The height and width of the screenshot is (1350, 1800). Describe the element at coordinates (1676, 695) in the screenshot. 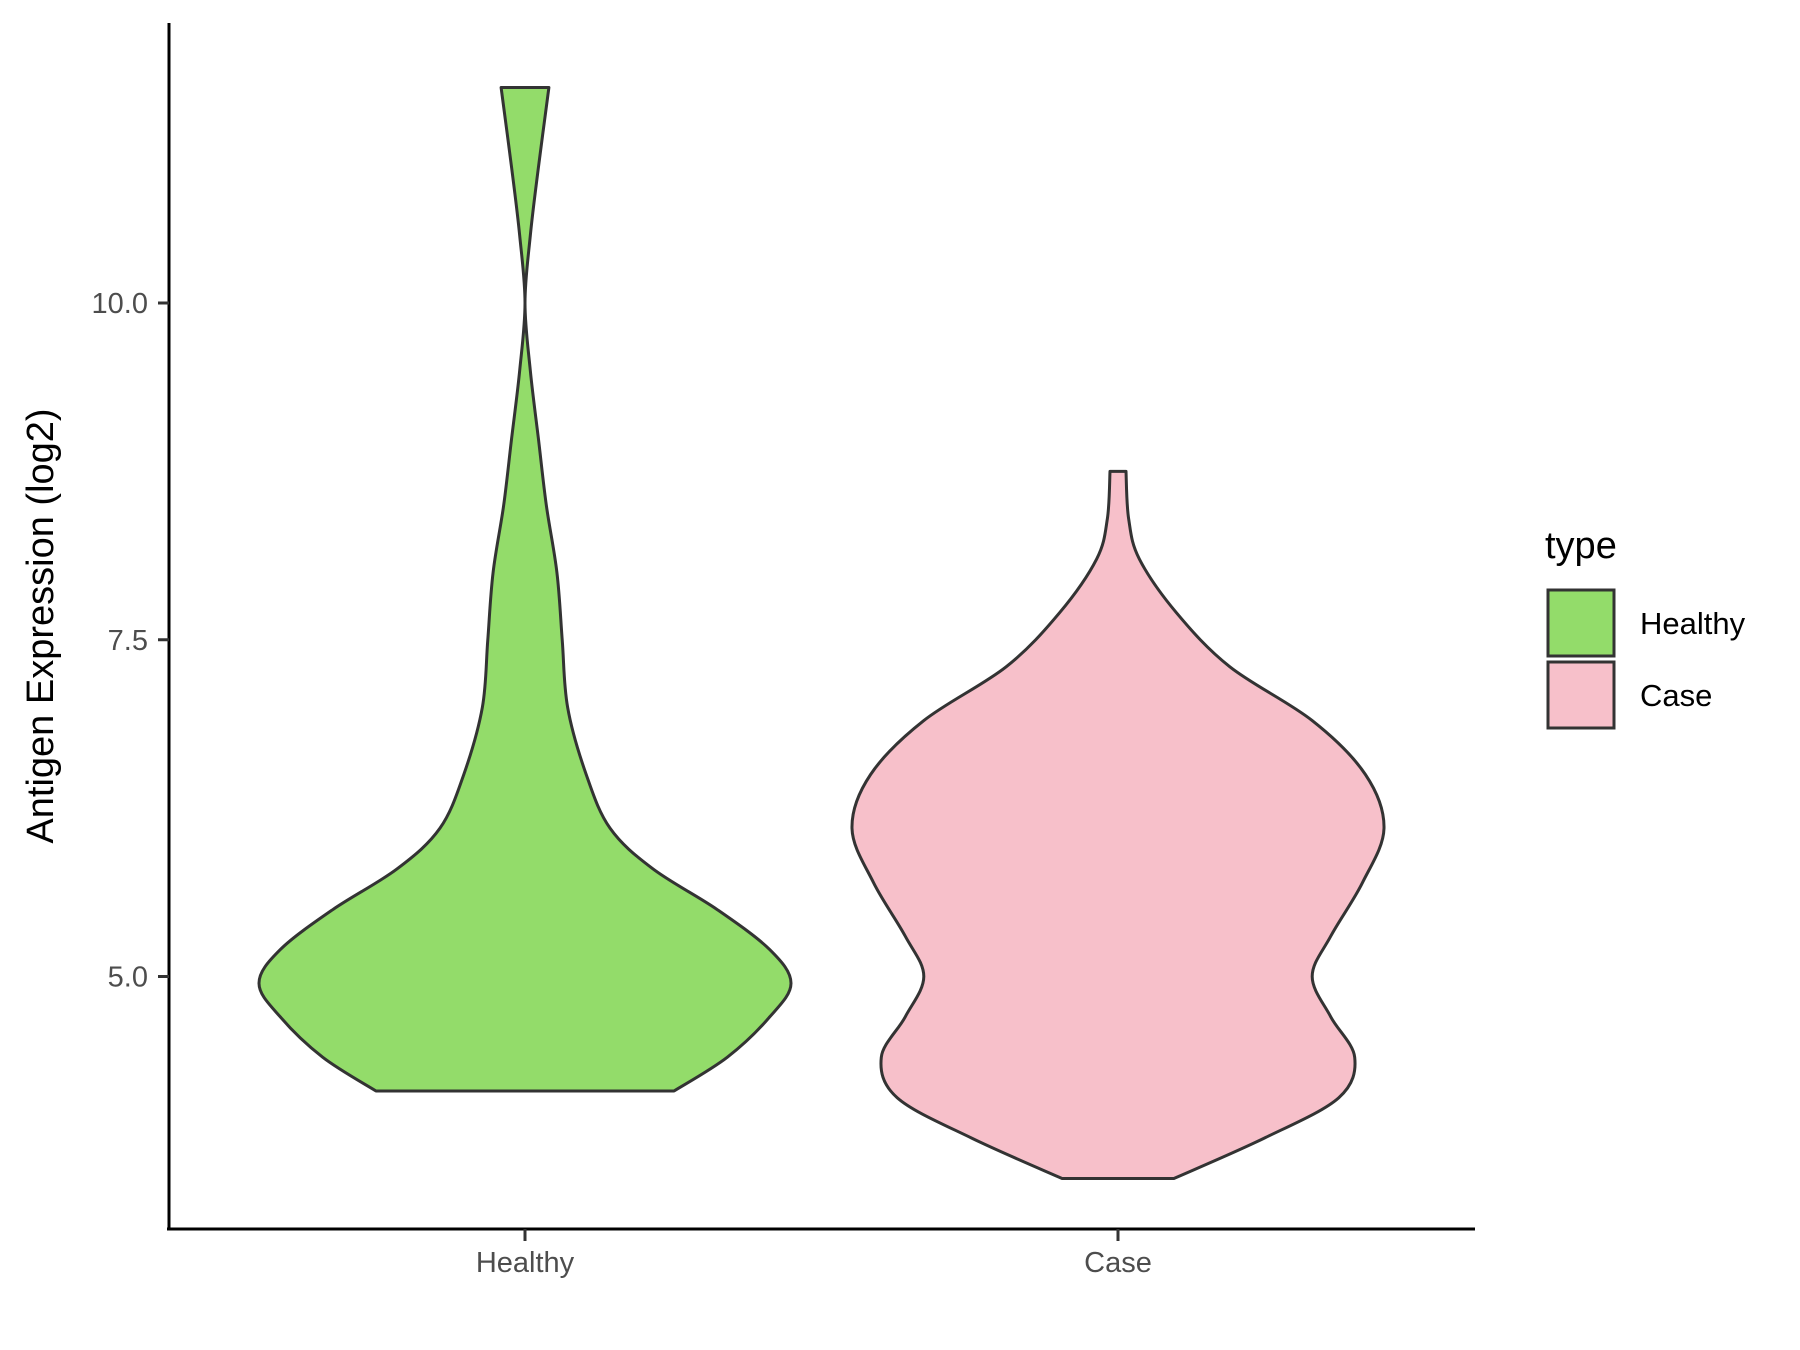

I see `legend-label-case: Case` at that location.